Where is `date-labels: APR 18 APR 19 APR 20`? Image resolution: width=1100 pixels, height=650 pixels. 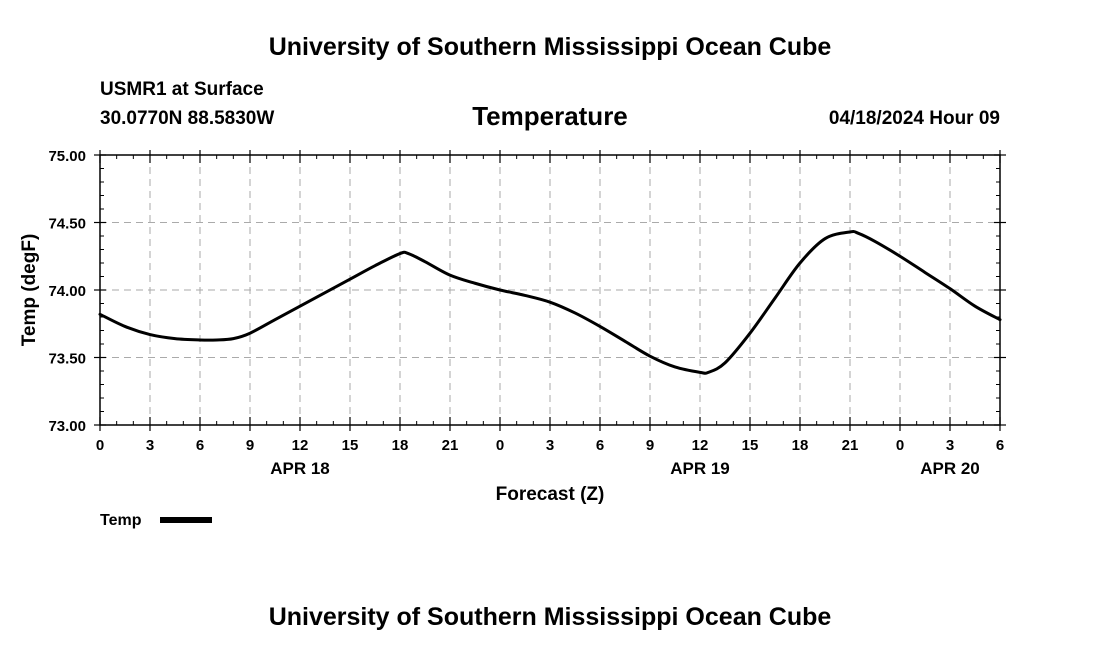 date-labels: APR 18 APR 19 APR 20 is located at coordinates (625, 468).